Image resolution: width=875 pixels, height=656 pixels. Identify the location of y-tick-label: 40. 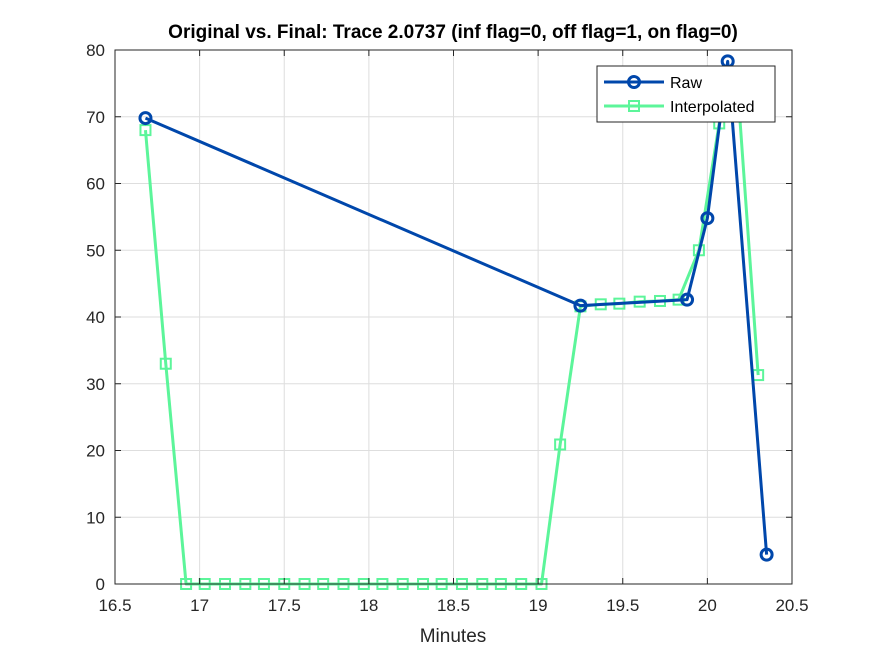
(95, 317).